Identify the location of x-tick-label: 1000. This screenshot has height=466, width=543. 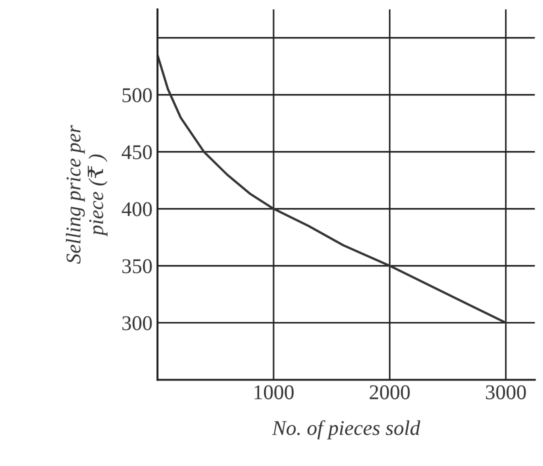
(274, 392).